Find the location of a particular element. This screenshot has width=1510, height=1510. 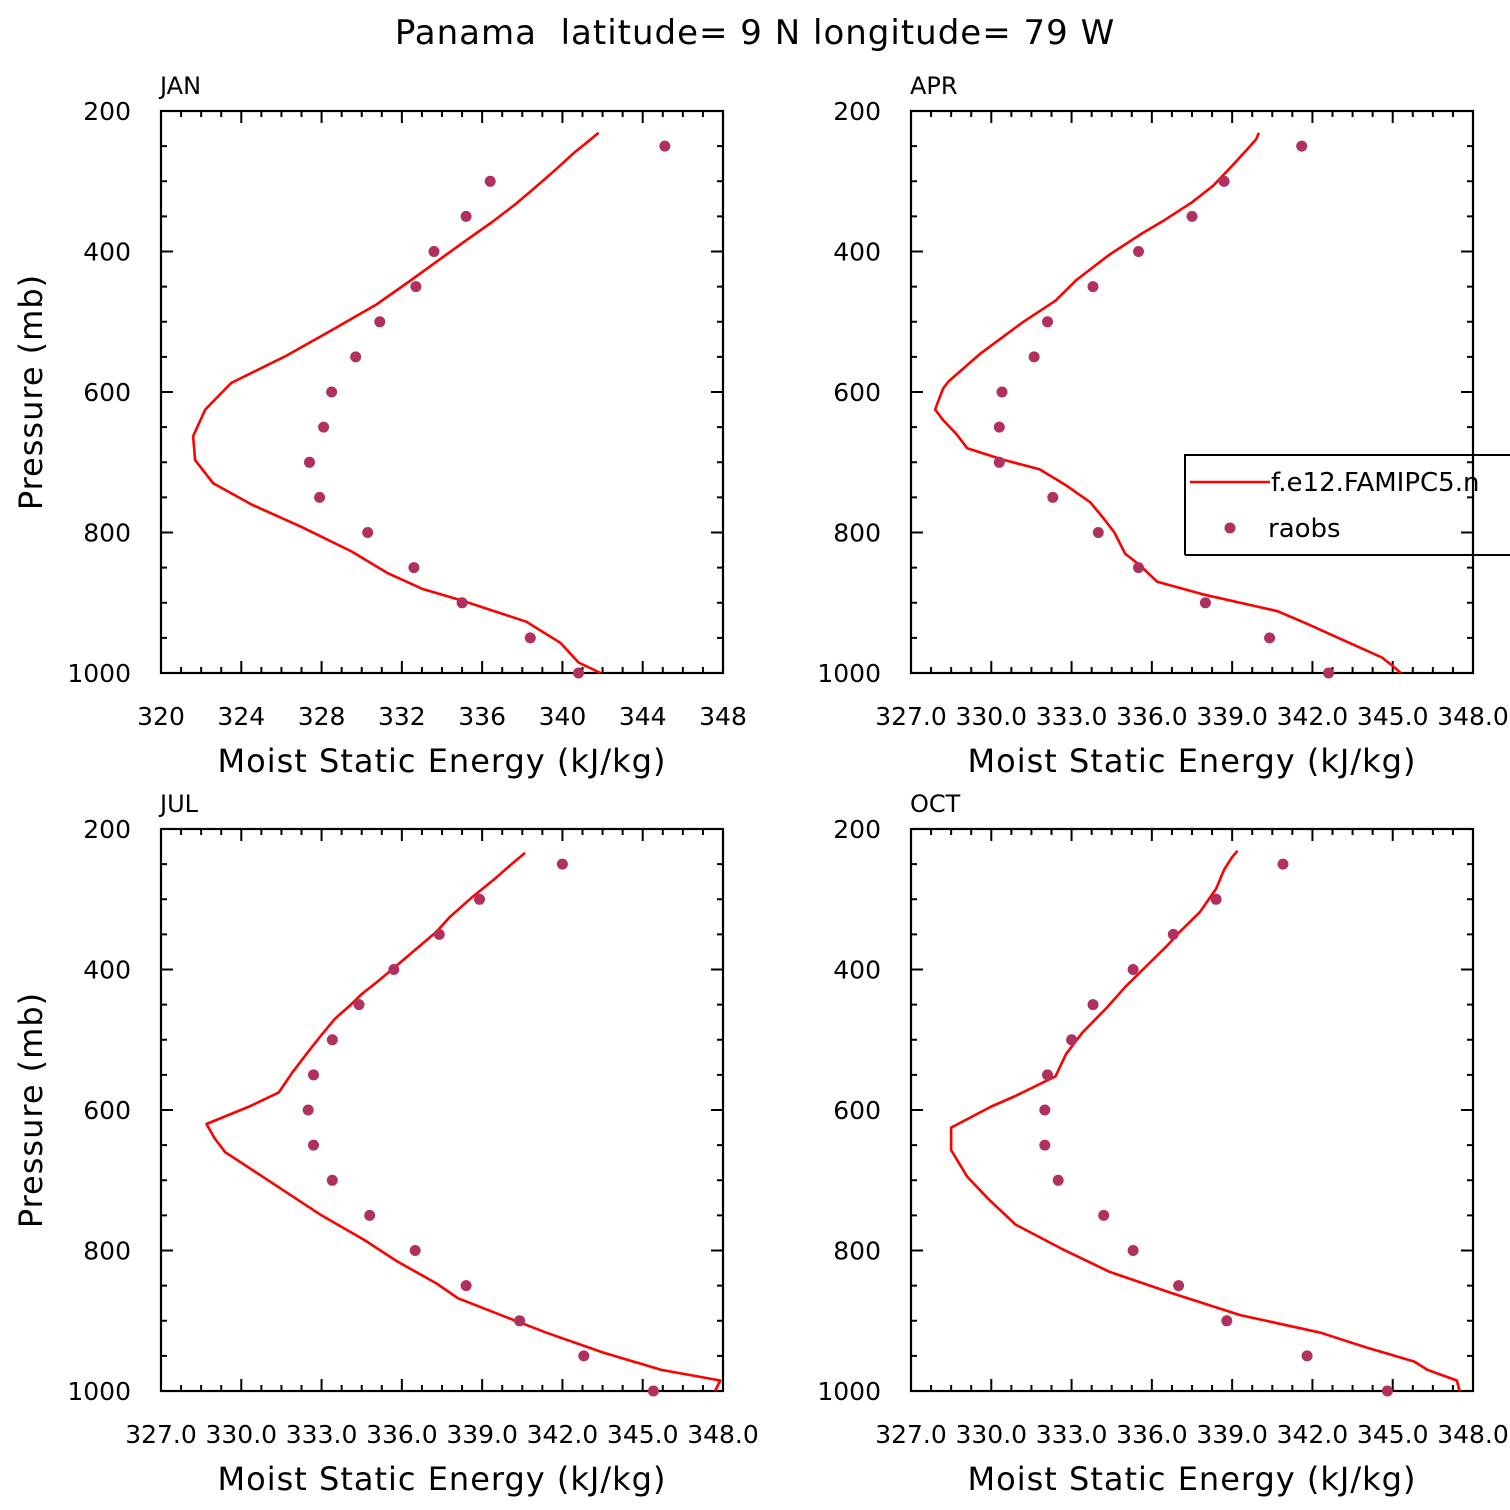

x-tick-label: 340 is located at coordinates (563, 716).